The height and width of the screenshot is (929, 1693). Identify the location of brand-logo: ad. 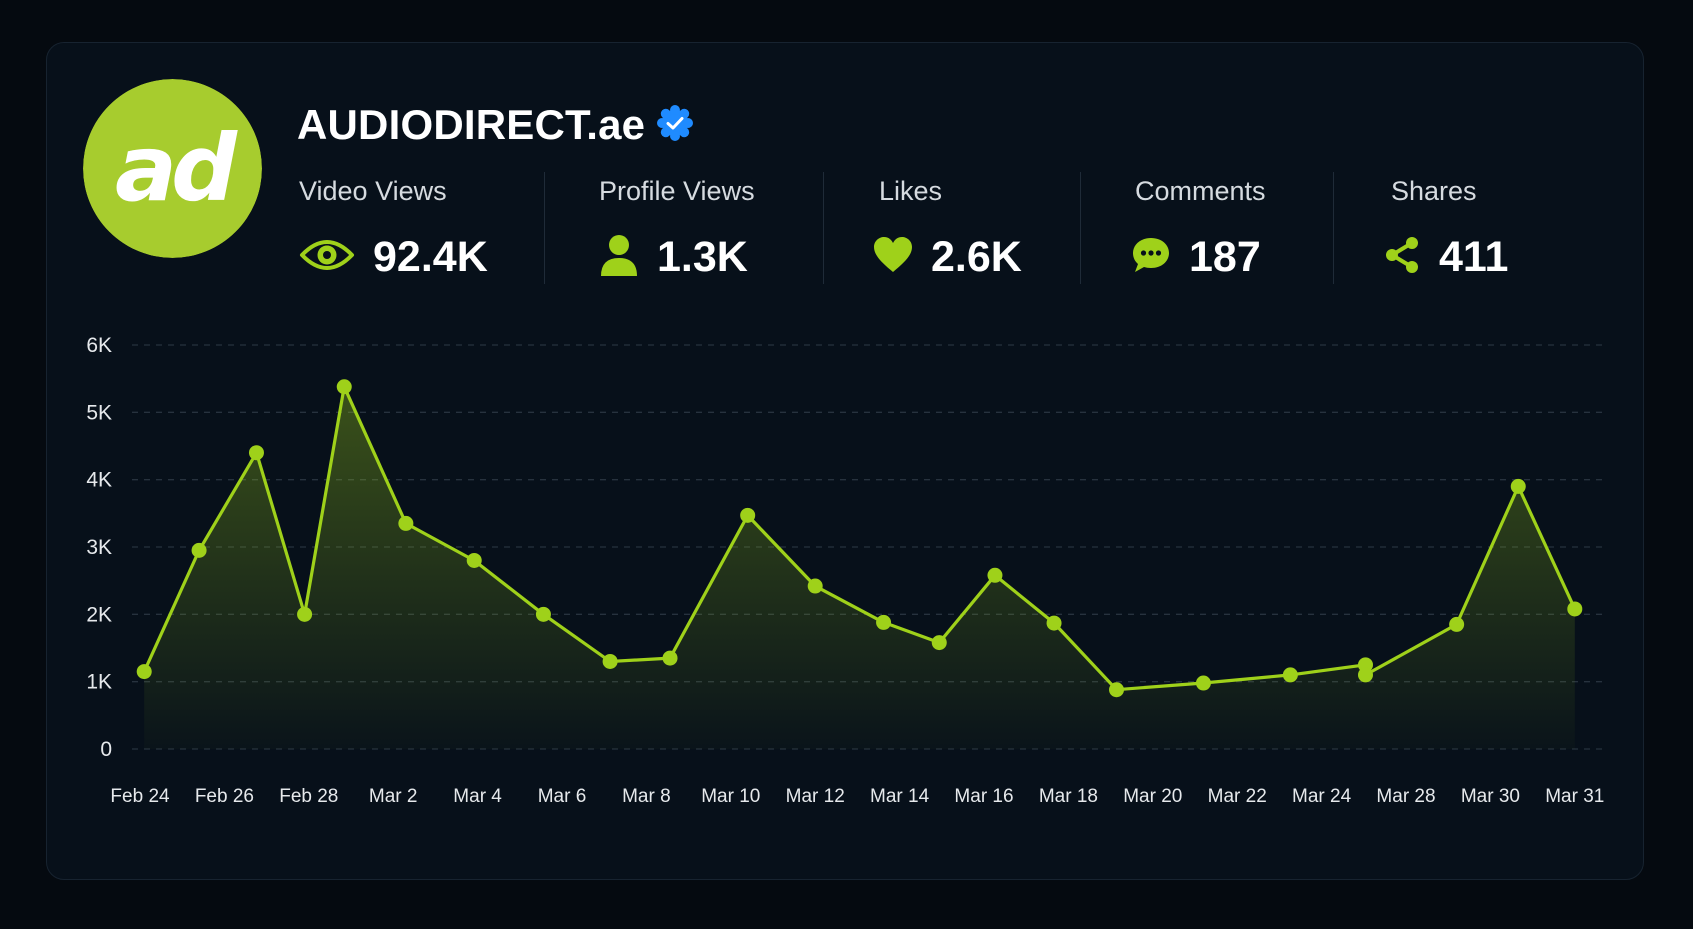
(172, 168).